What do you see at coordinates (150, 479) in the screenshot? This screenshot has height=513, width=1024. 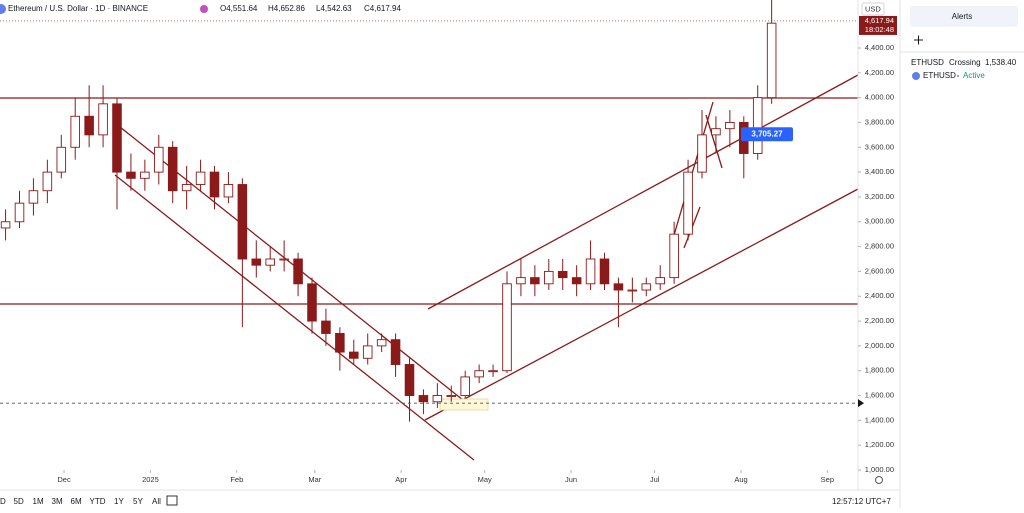 I see `x-tick-label: 2025` at bounding box center [150, 479].